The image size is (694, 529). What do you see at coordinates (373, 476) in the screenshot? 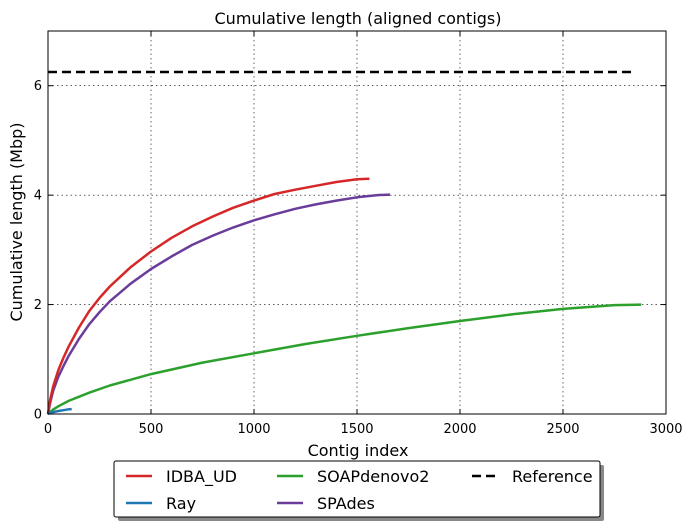
I see `legend-label-soapdenovo2: SOAPdenovo2` at bounding box center [373, 476].